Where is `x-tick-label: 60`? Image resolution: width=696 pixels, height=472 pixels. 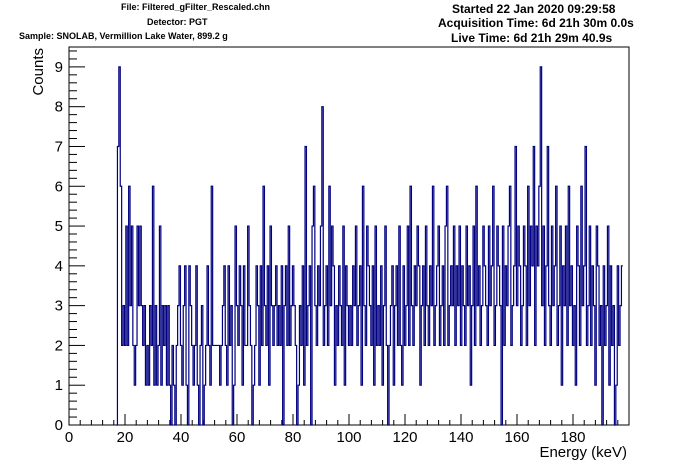 x-tick-label: 60 is located at coordinates (237, 437).